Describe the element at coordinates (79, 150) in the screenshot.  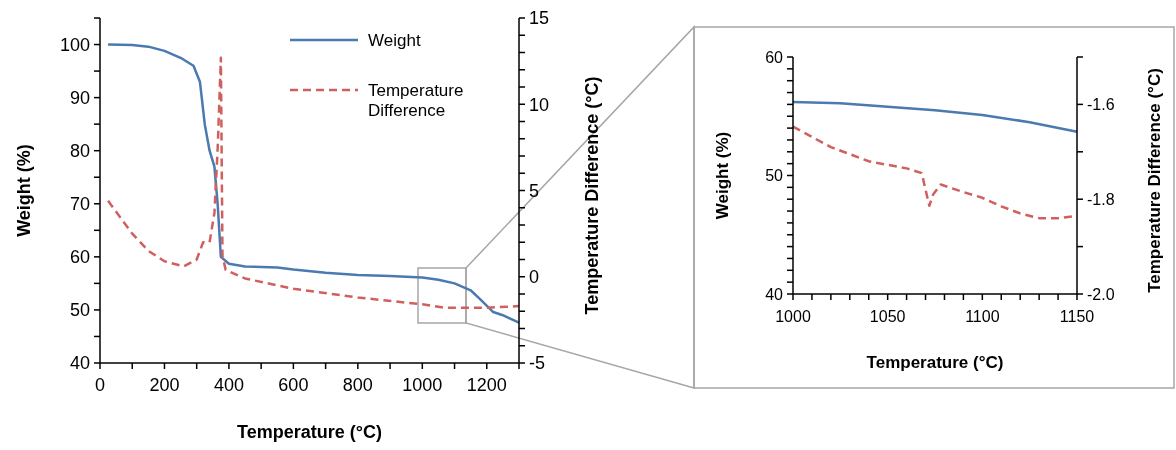
I see `y-tick-label: 80` at that location.